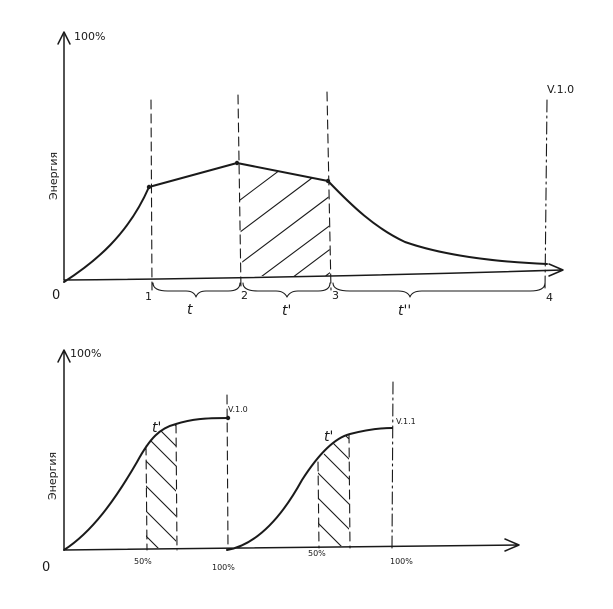 The height and width of the screenshot is (609, 613). Describe the element at coordinates (56, 295) in the screenshot. I see `top-origin-label: 0` at that location.